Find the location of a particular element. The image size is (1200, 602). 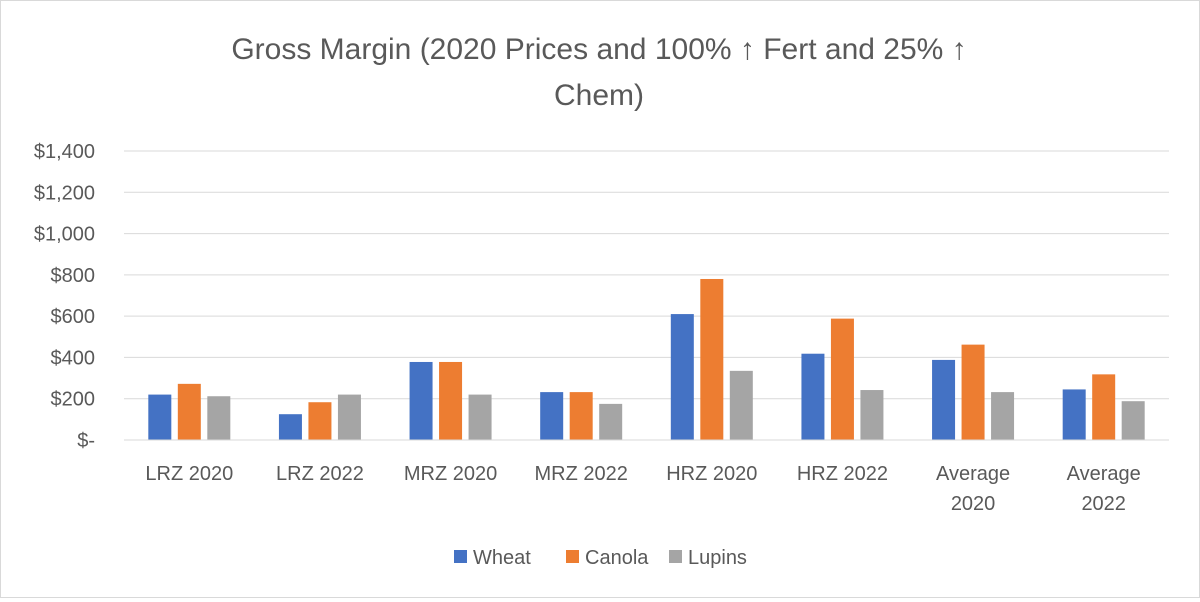

y-tick-label: $1,400 is located at coordinates (64, 152).